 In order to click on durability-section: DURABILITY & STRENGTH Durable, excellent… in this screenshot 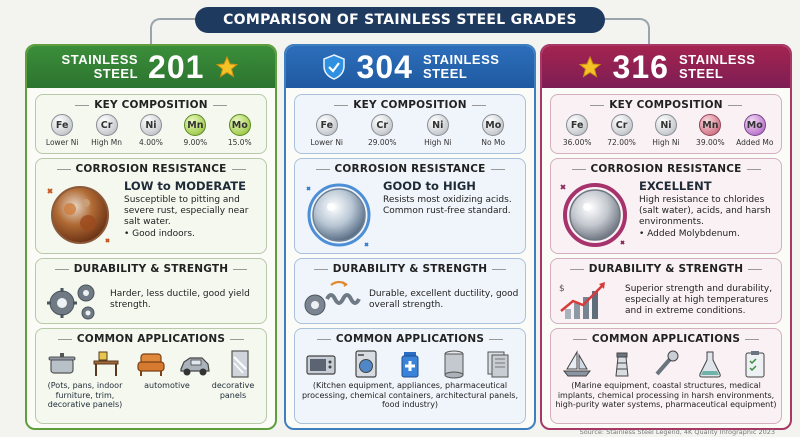, I will do `click(410, 291)`.